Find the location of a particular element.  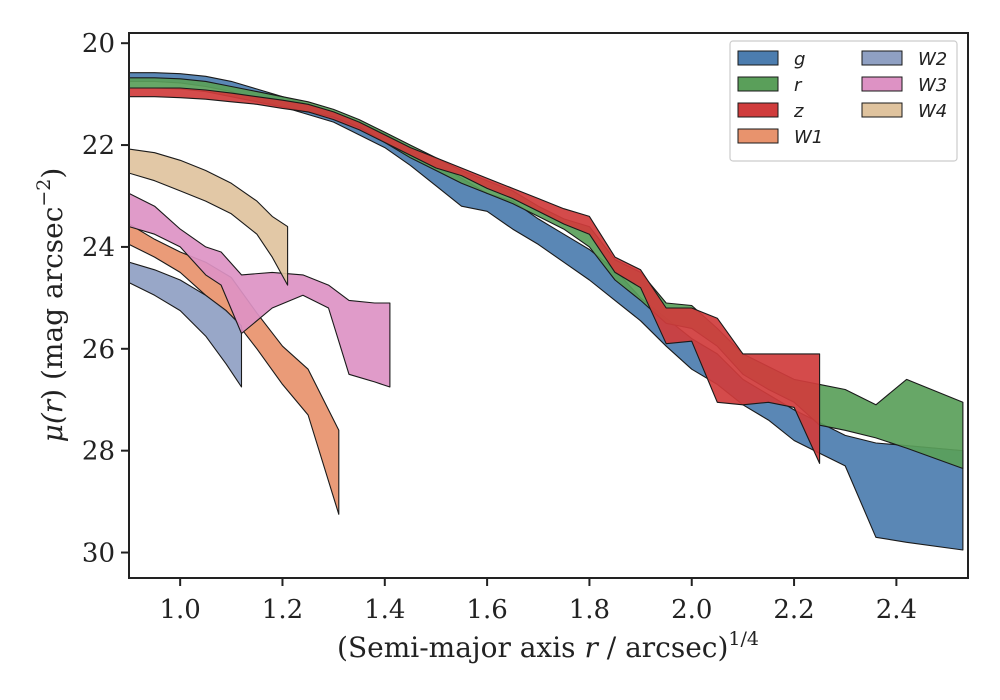

band-W2 is located at coordinates (186, 324).